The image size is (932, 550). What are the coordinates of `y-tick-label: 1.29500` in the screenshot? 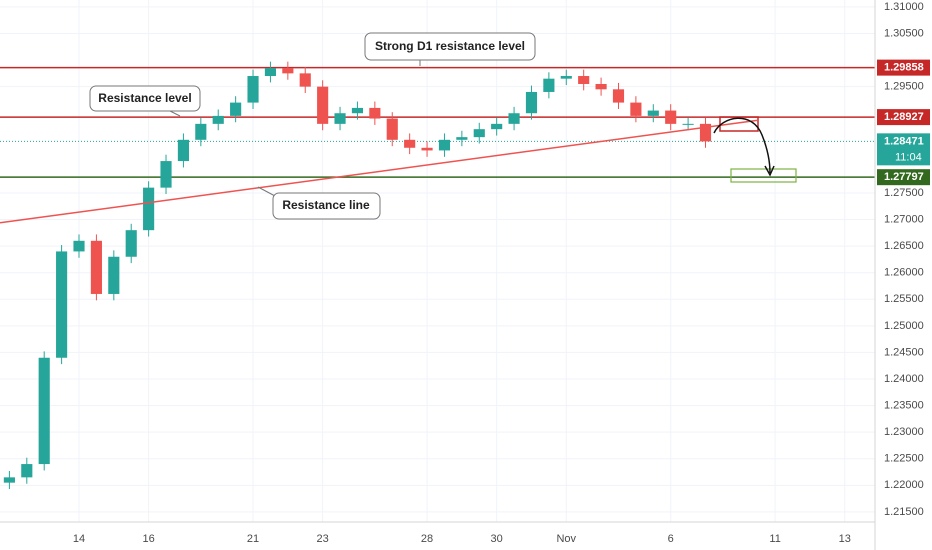 It's located at (904, 87).